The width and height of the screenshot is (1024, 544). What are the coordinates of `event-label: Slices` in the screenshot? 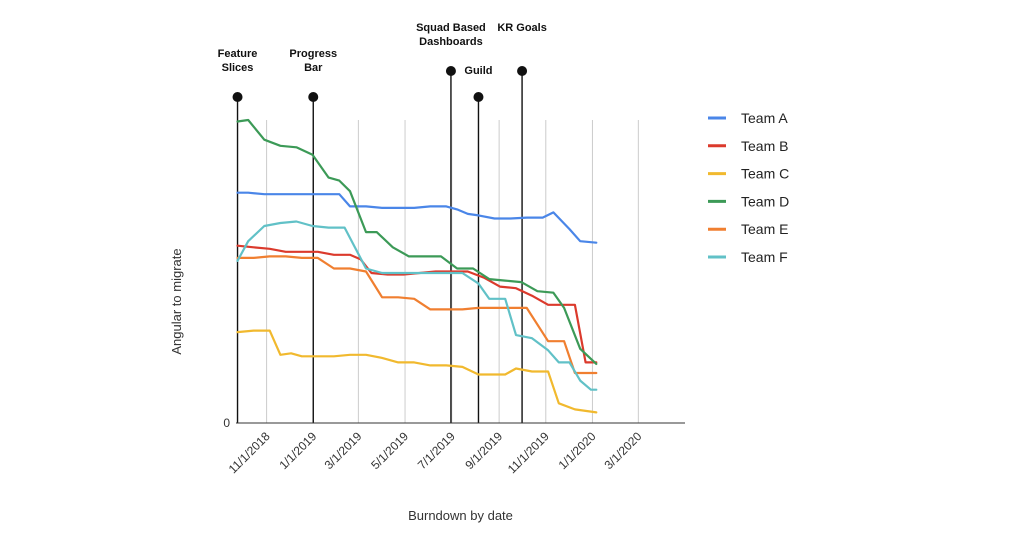 It's located at (238, 68).